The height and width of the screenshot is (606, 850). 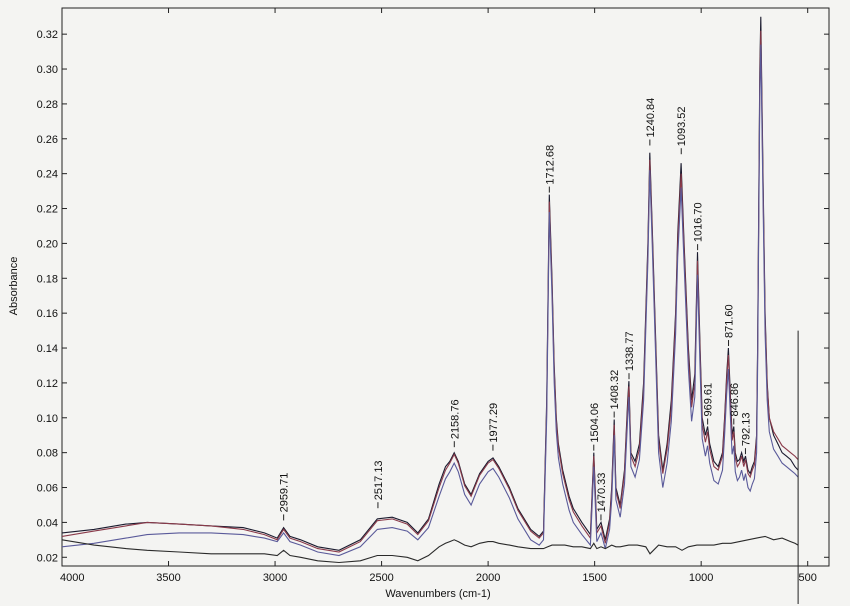 I want to click on peak-label: 1504.06, so click(x=595, y=423).